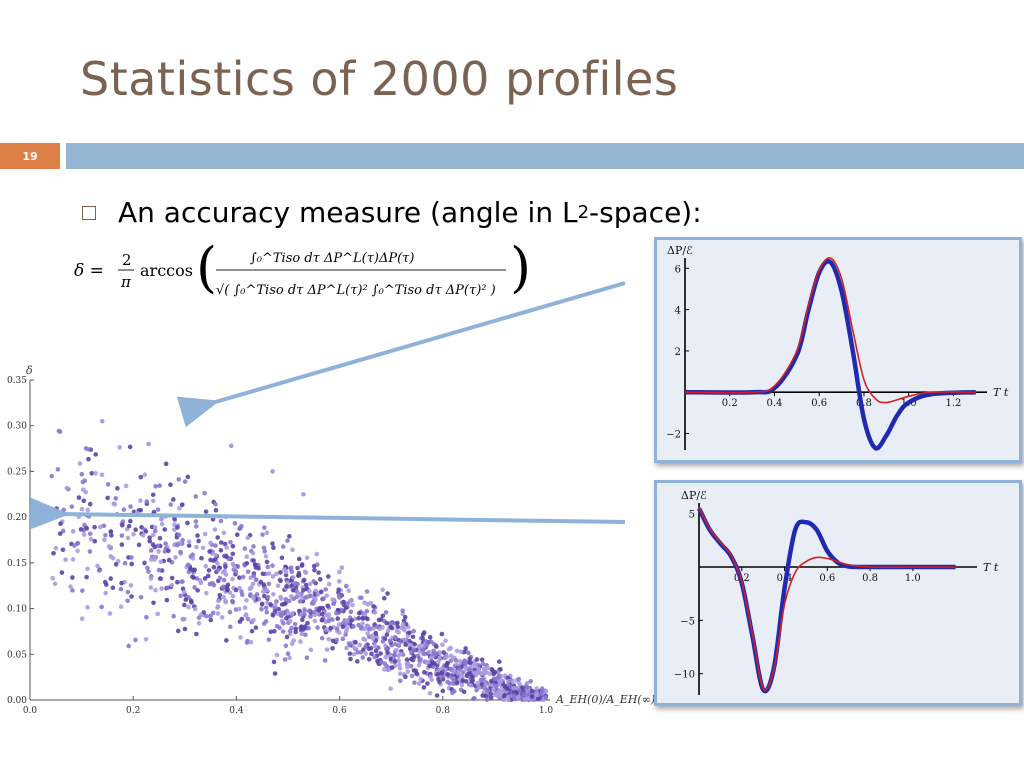  Describe the element at coordinates (89, 271) in the screenshot. I see `formula-lhs: δ =` at that location.